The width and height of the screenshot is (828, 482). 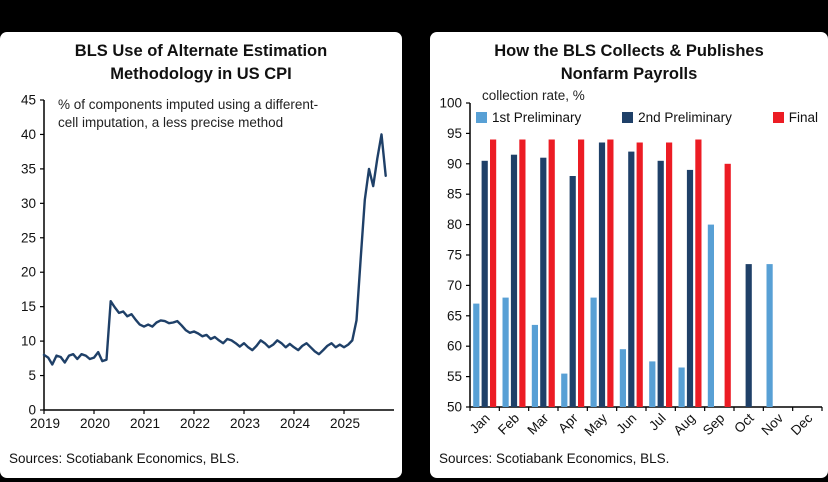 I want to click on right-chart-source: Sources: Scotiabank Economics, BLS., so click(x=554, y=458).